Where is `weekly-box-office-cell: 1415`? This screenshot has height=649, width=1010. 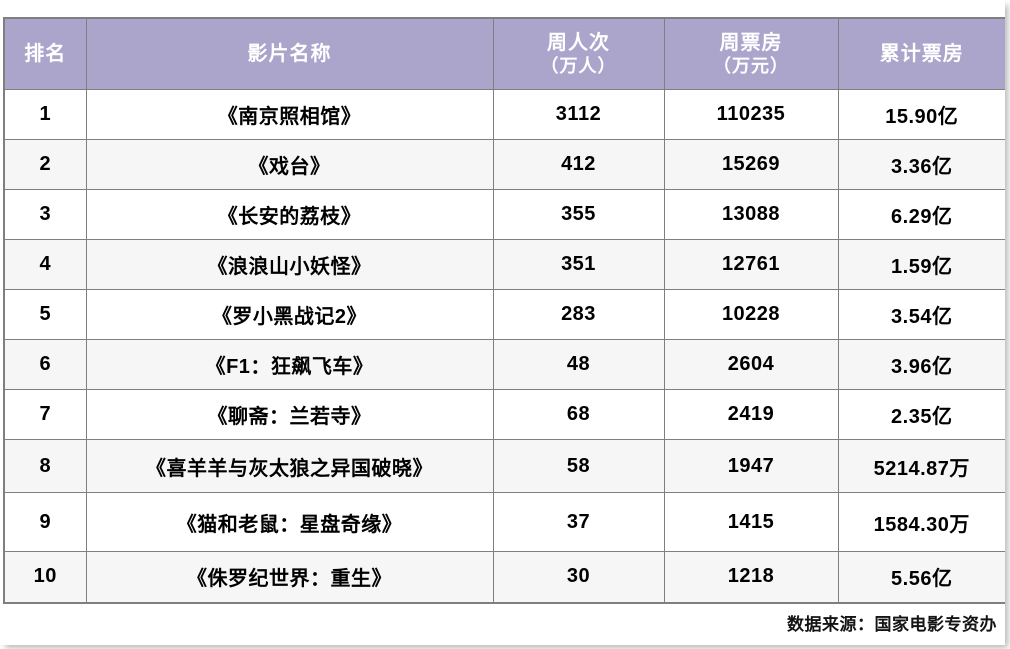 weekly-box-office-cell: 1415 is located at coordinates (751, 522).